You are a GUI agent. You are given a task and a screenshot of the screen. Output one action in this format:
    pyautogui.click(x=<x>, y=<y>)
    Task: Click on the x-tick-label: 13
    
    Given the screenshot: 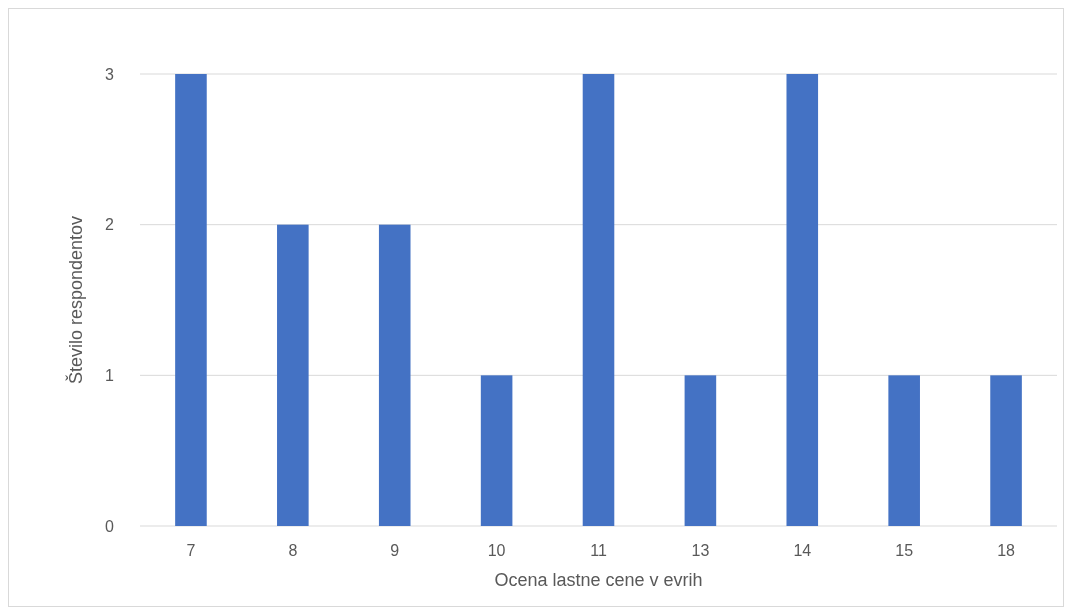 What is the action you would take?
    pyautogui.click(x=700, y=550)
    